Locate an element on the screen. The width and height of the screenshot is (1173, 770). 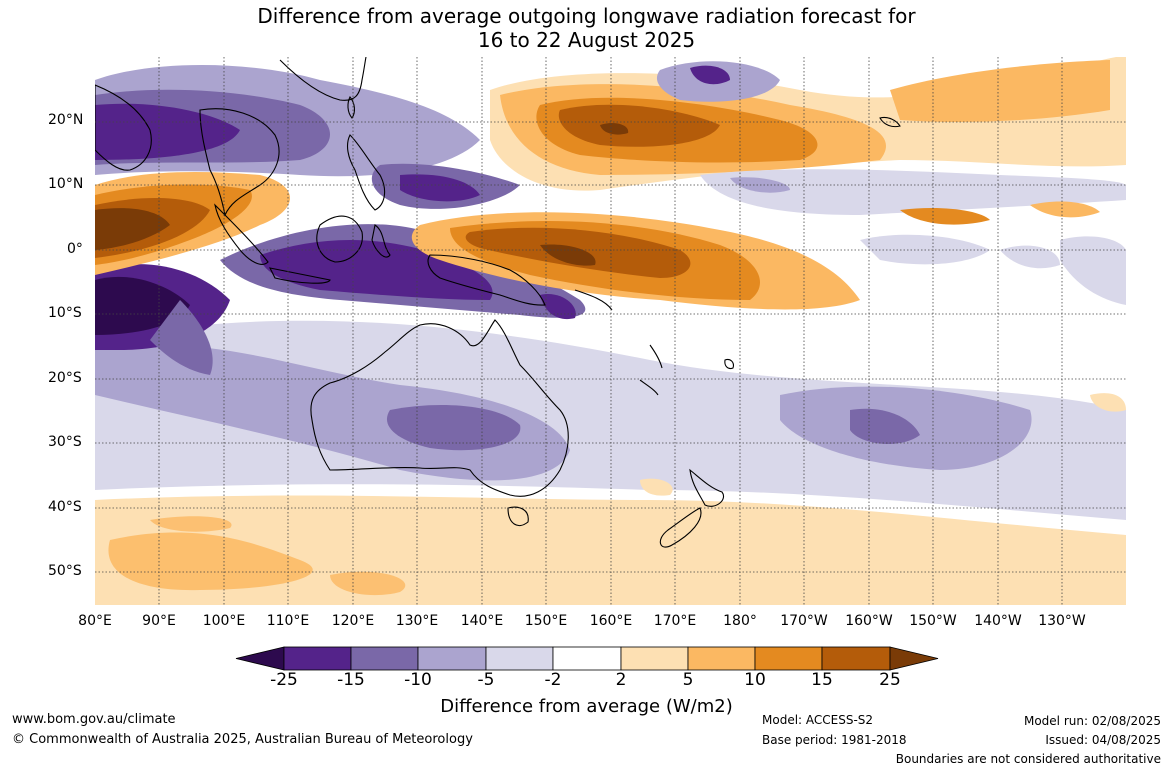
java-coastline is located at coordinates (300, 275).